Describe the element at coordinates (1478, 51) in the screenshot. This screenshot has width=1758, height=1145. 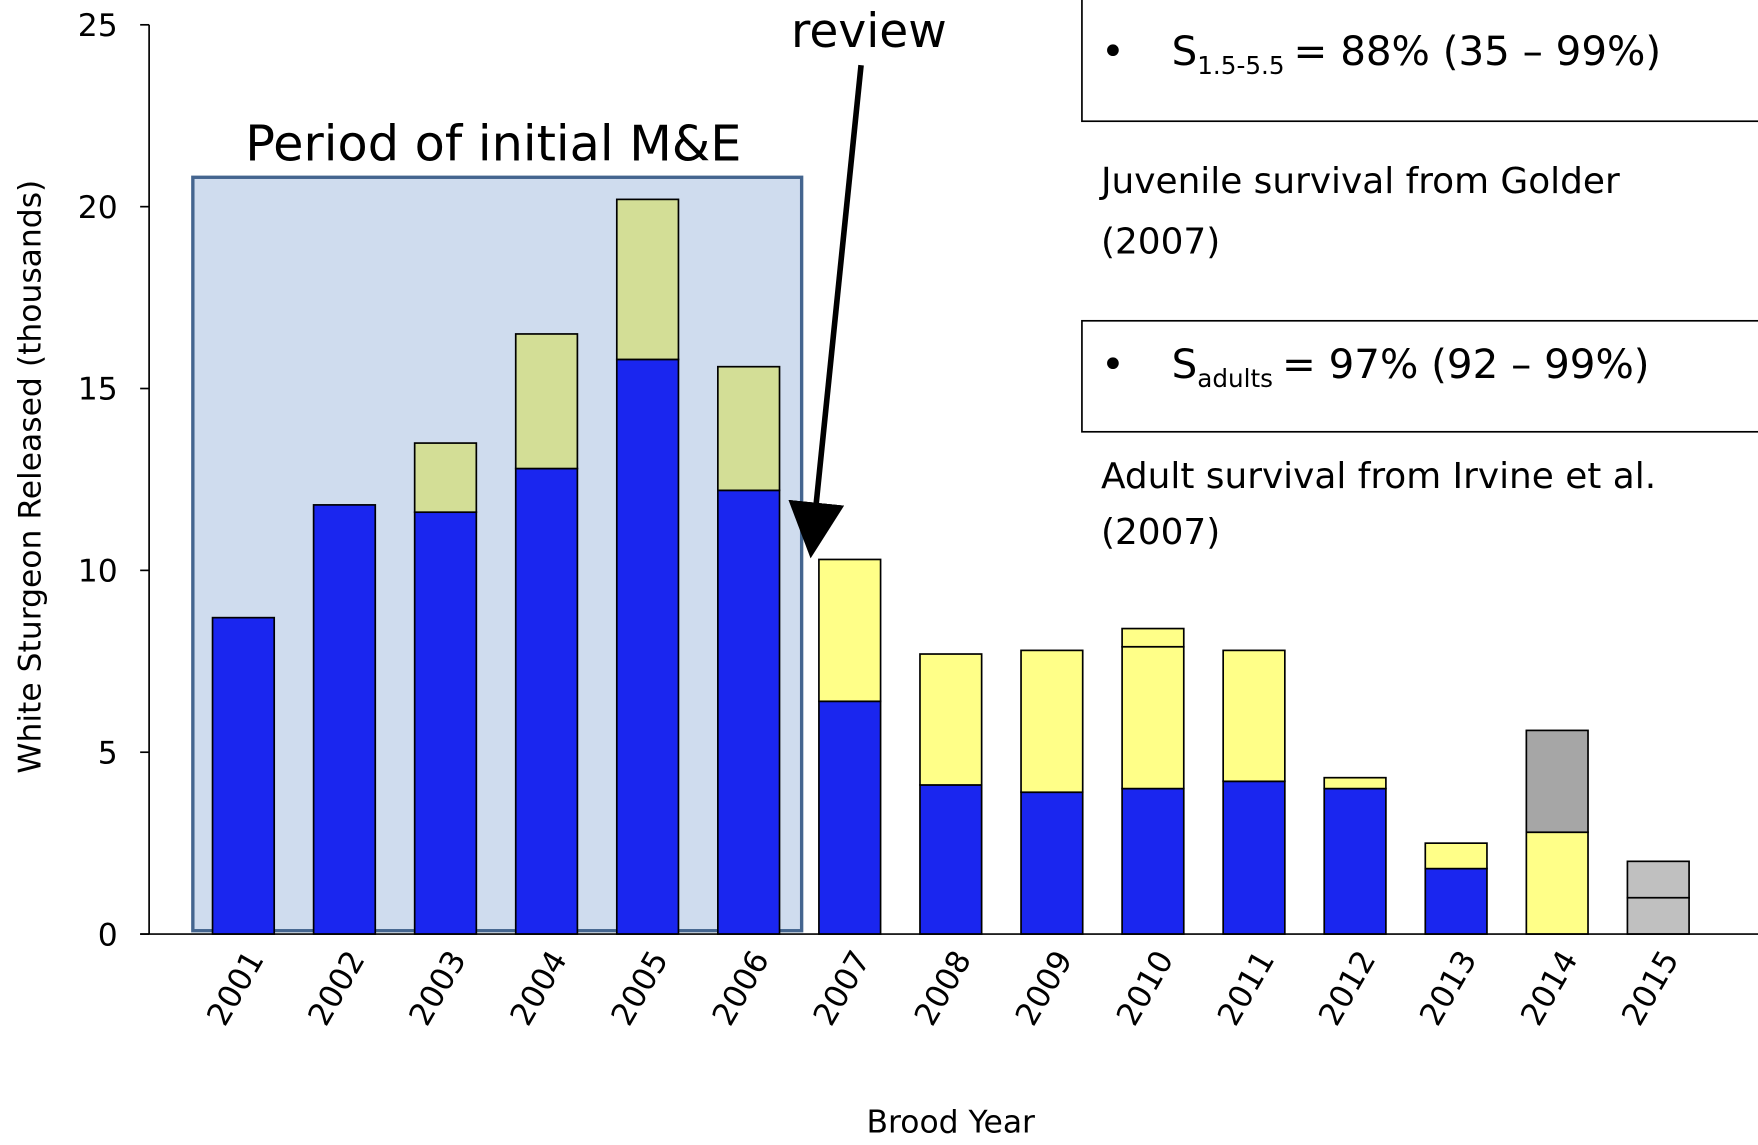
I see `value-text: = 88% (35 – 99%)` at that location.